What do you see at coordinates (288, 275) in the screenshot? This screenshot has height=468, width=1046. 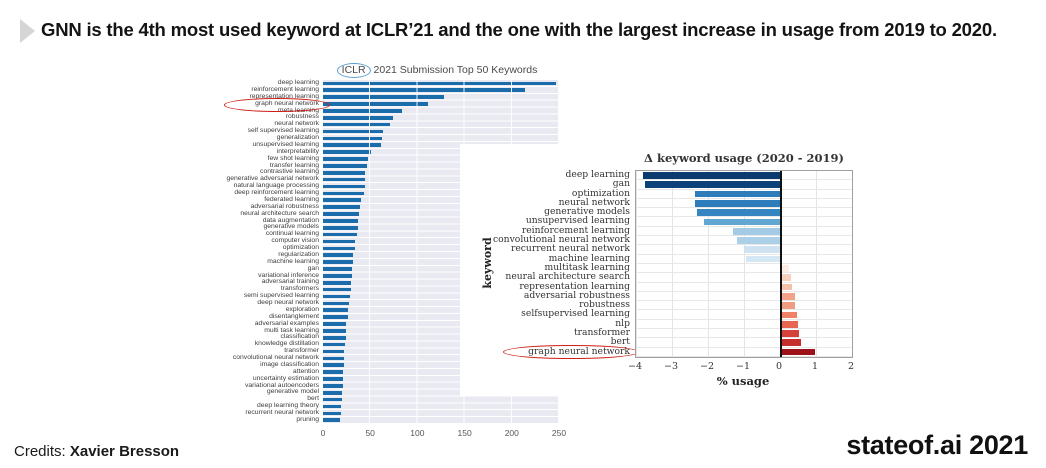 I see `category-label: variational inference` at bounding box center [288, 275].